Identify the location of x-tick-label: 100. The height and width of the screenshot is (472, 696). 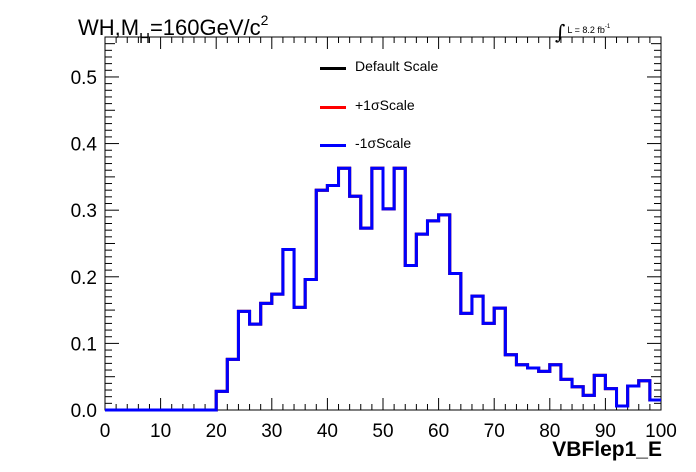
(661, 431).